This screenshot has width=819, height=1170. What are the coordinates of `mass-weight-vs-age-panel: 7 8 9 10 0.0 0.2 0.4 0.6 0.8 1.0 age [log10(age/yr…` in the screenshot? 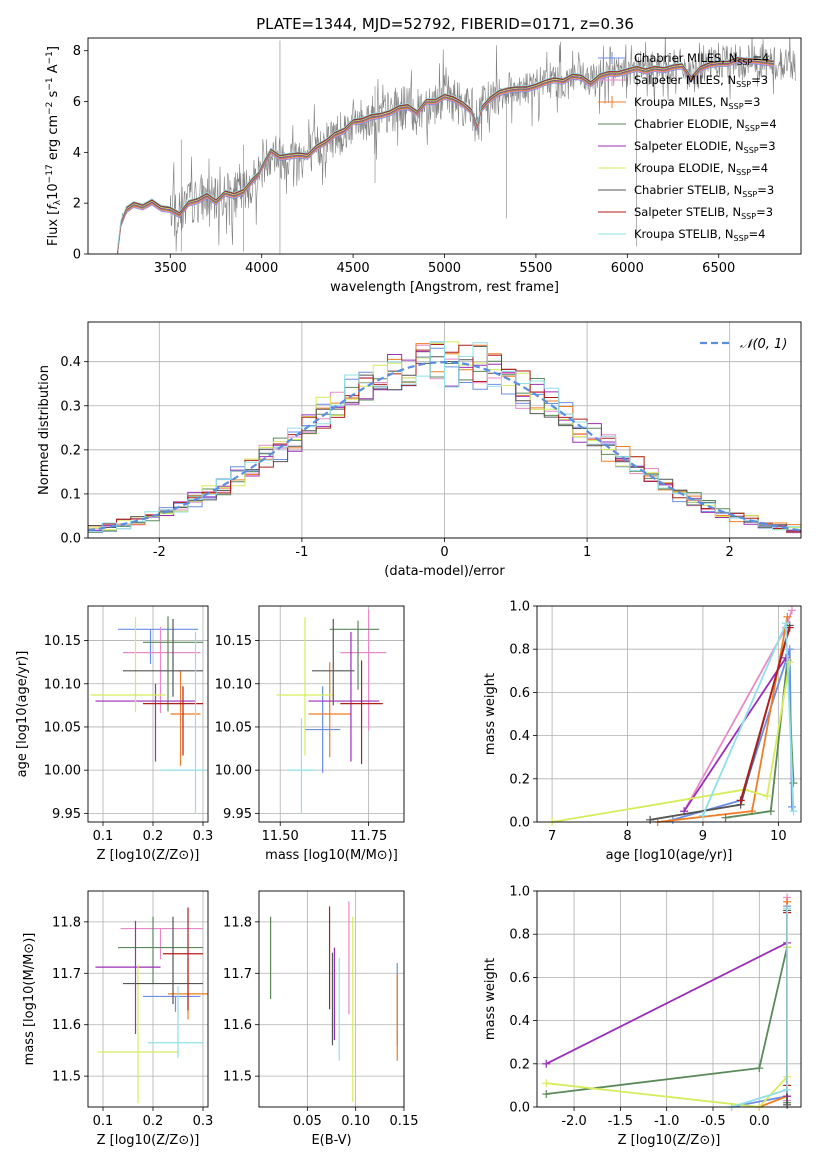 It's located at (642, 731).